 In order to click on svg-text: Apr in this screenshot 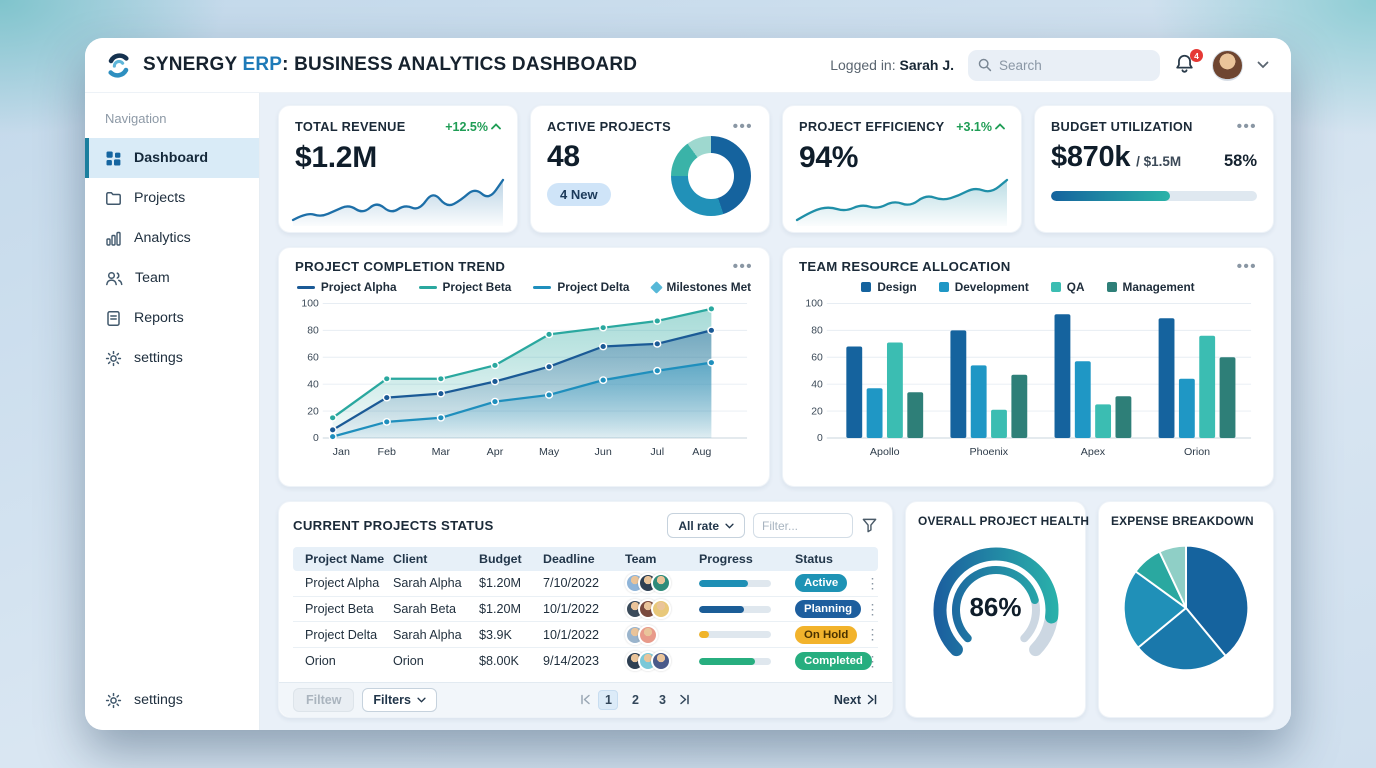, I will do `click(495, 452)`.